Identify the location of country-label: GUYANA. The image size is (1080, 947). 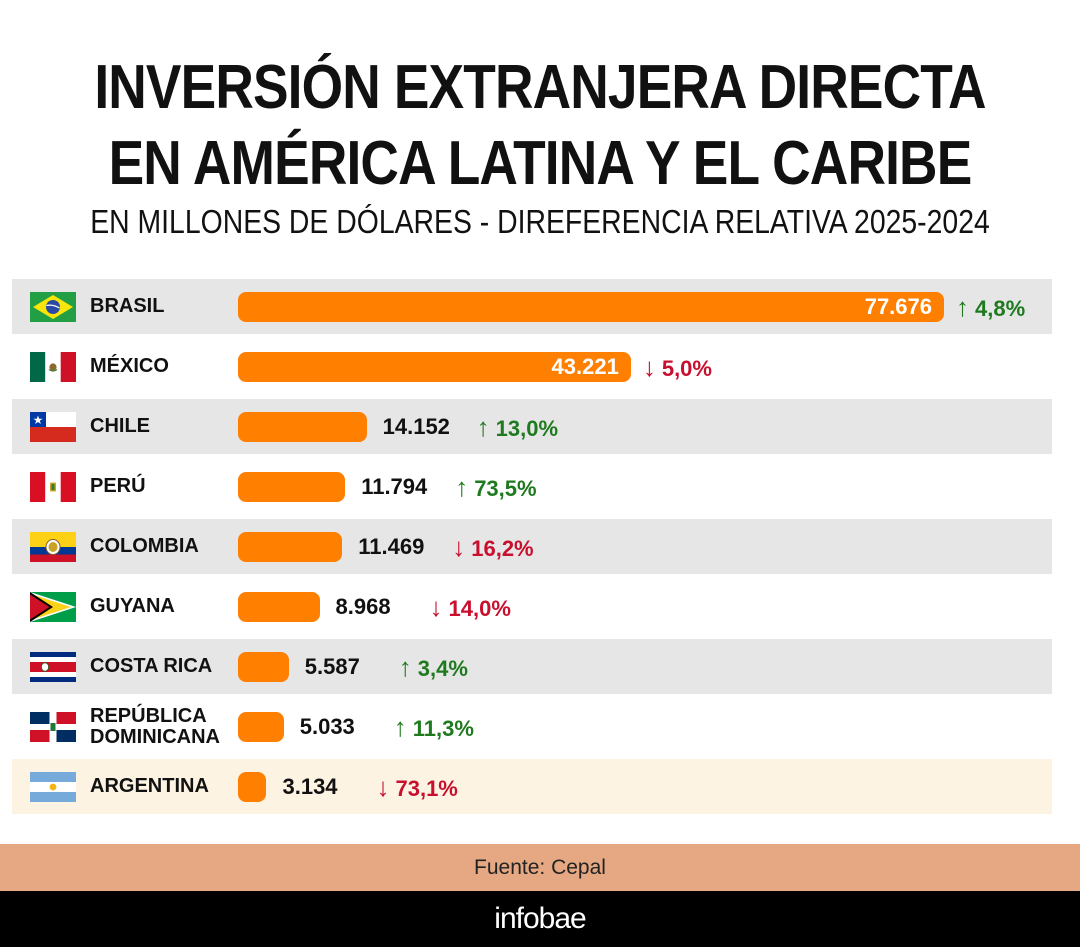
(165, 606).